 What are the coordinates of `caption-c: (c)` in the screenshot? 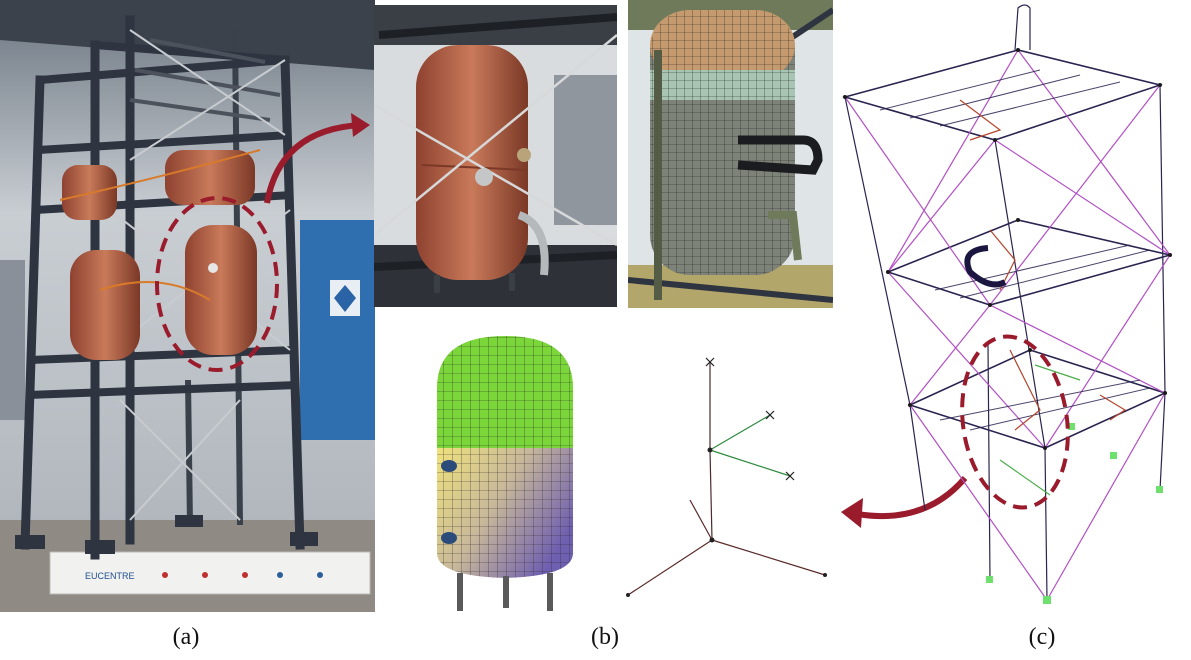 It's located at (1042, 637).